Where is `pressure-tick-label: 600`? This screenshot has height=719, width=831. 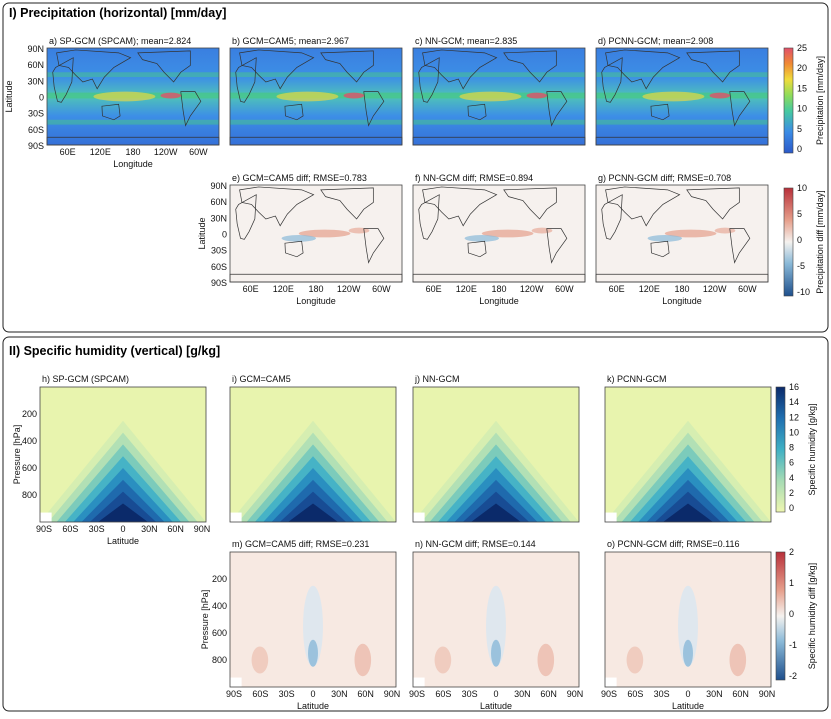 pressure-tick-label: 600 is located at coordinates (29, 468).